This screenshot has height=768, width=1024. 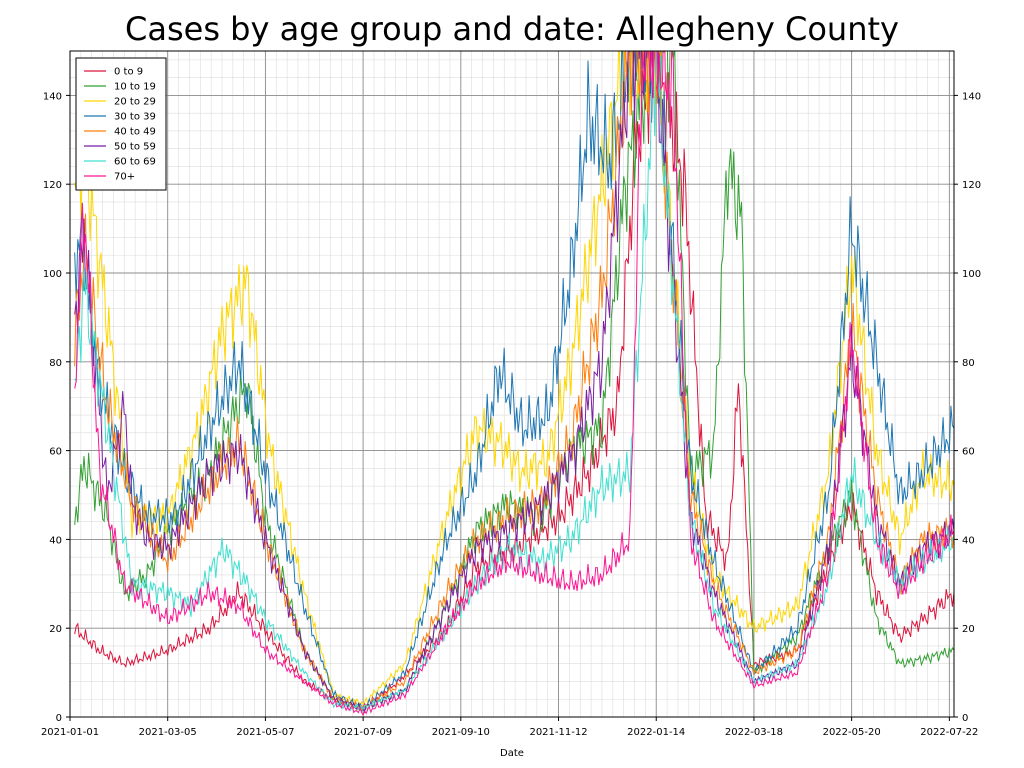 I want to click on legend-label: 20 to 29, so click(x=135, y=102).